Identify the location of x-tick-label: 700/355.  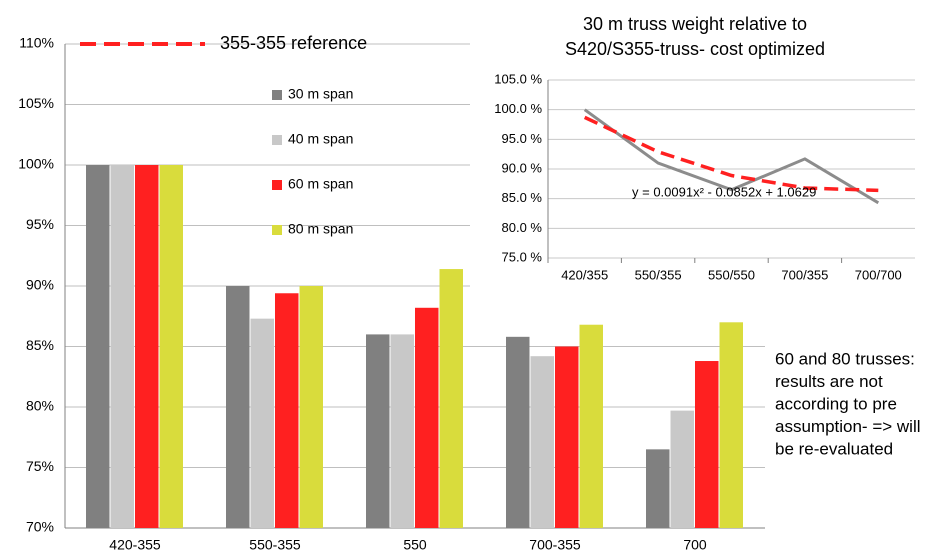
(804, 274).